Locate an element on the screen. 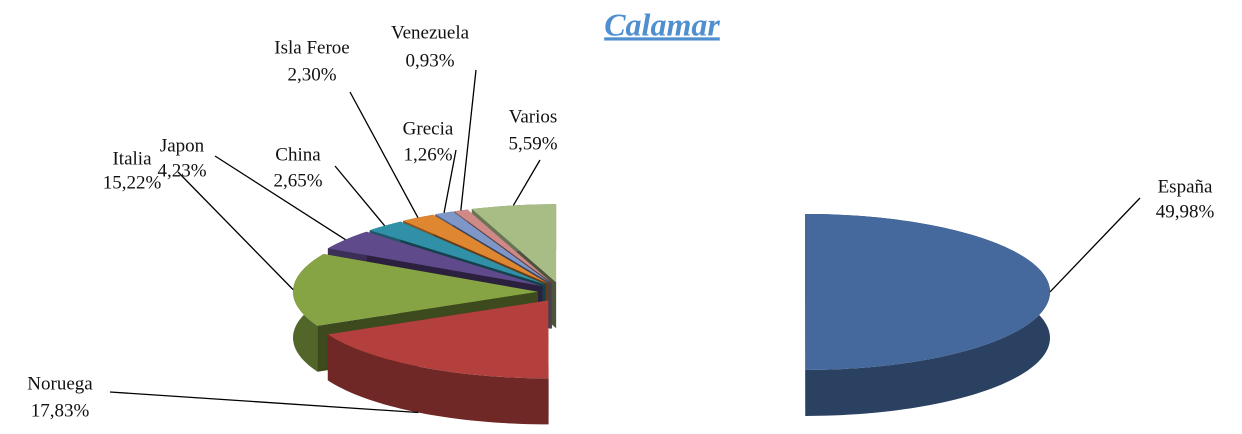 This screenshot has height=434, width=1242. slice-value-label: 4,23% is located at coordinates (181, 170).